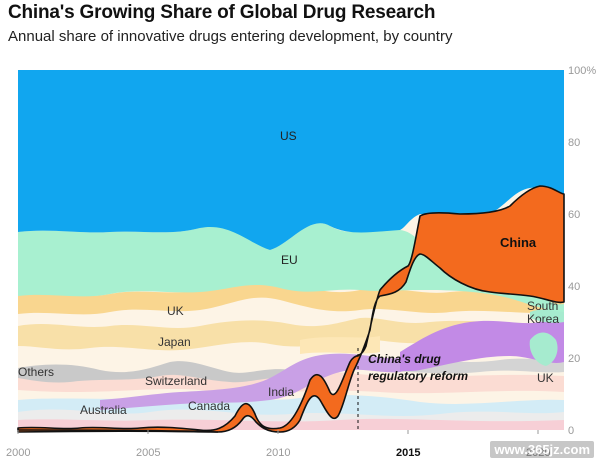 The width and height of the screenshot is (600, 466). I want to click on band-light-yellow, so click(340, 345).